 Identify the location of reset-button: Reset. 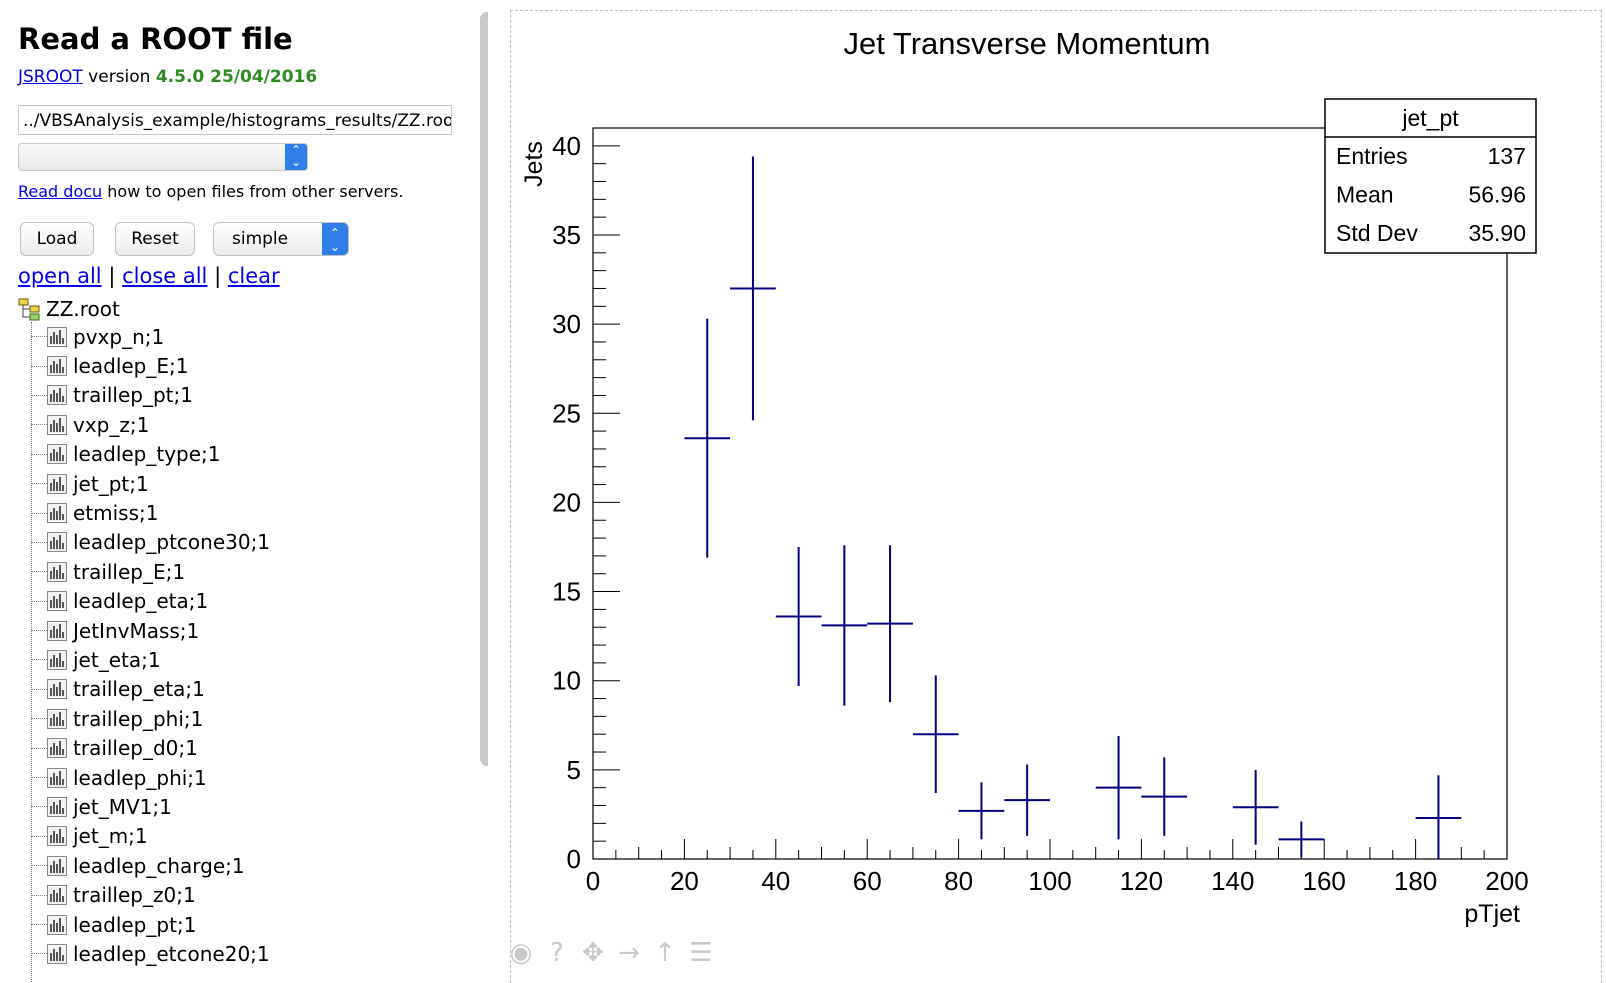
(155, 239).